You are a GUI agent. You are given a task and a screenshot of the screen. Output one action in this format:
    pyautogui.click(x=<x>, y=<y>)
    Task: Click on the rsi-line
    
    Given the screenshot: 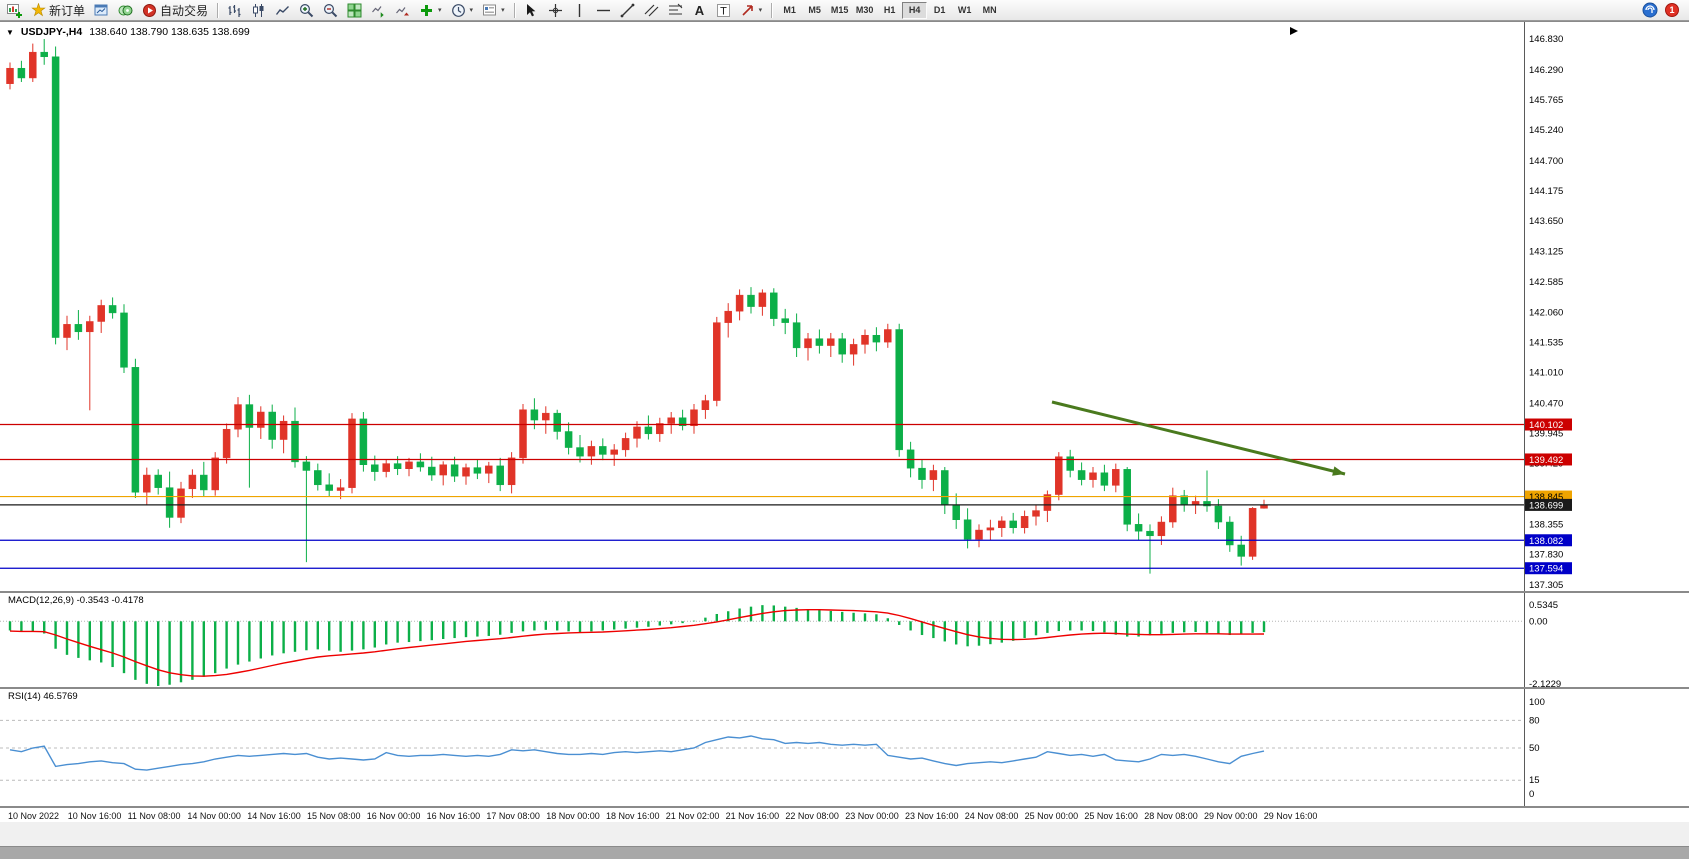 What is the action you would take?
    pyautogui.click(x=637, y=753)
    